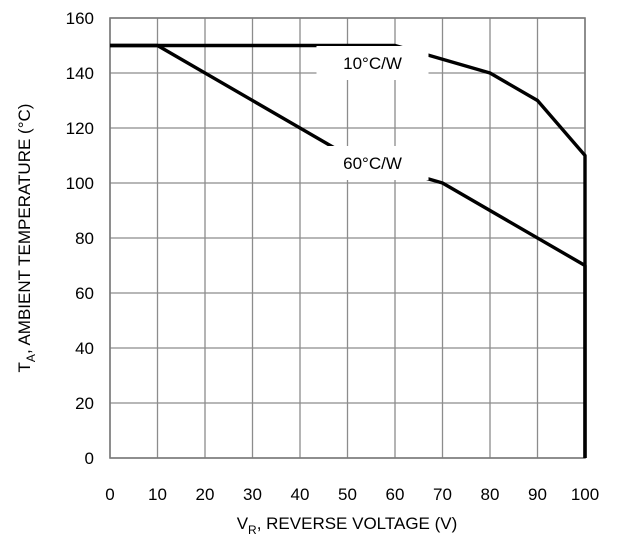  Describe the element at coordinates (585, 494) in the screenshot. I see `x-tick-label: 100` at that location.